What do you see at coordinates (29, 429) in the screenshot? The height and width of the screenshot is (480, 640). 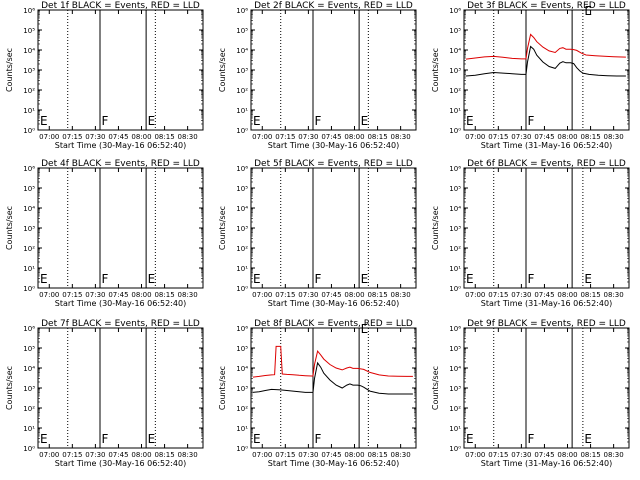 I see `y-tick-label: 10¹` at bounding box center [29, 429].